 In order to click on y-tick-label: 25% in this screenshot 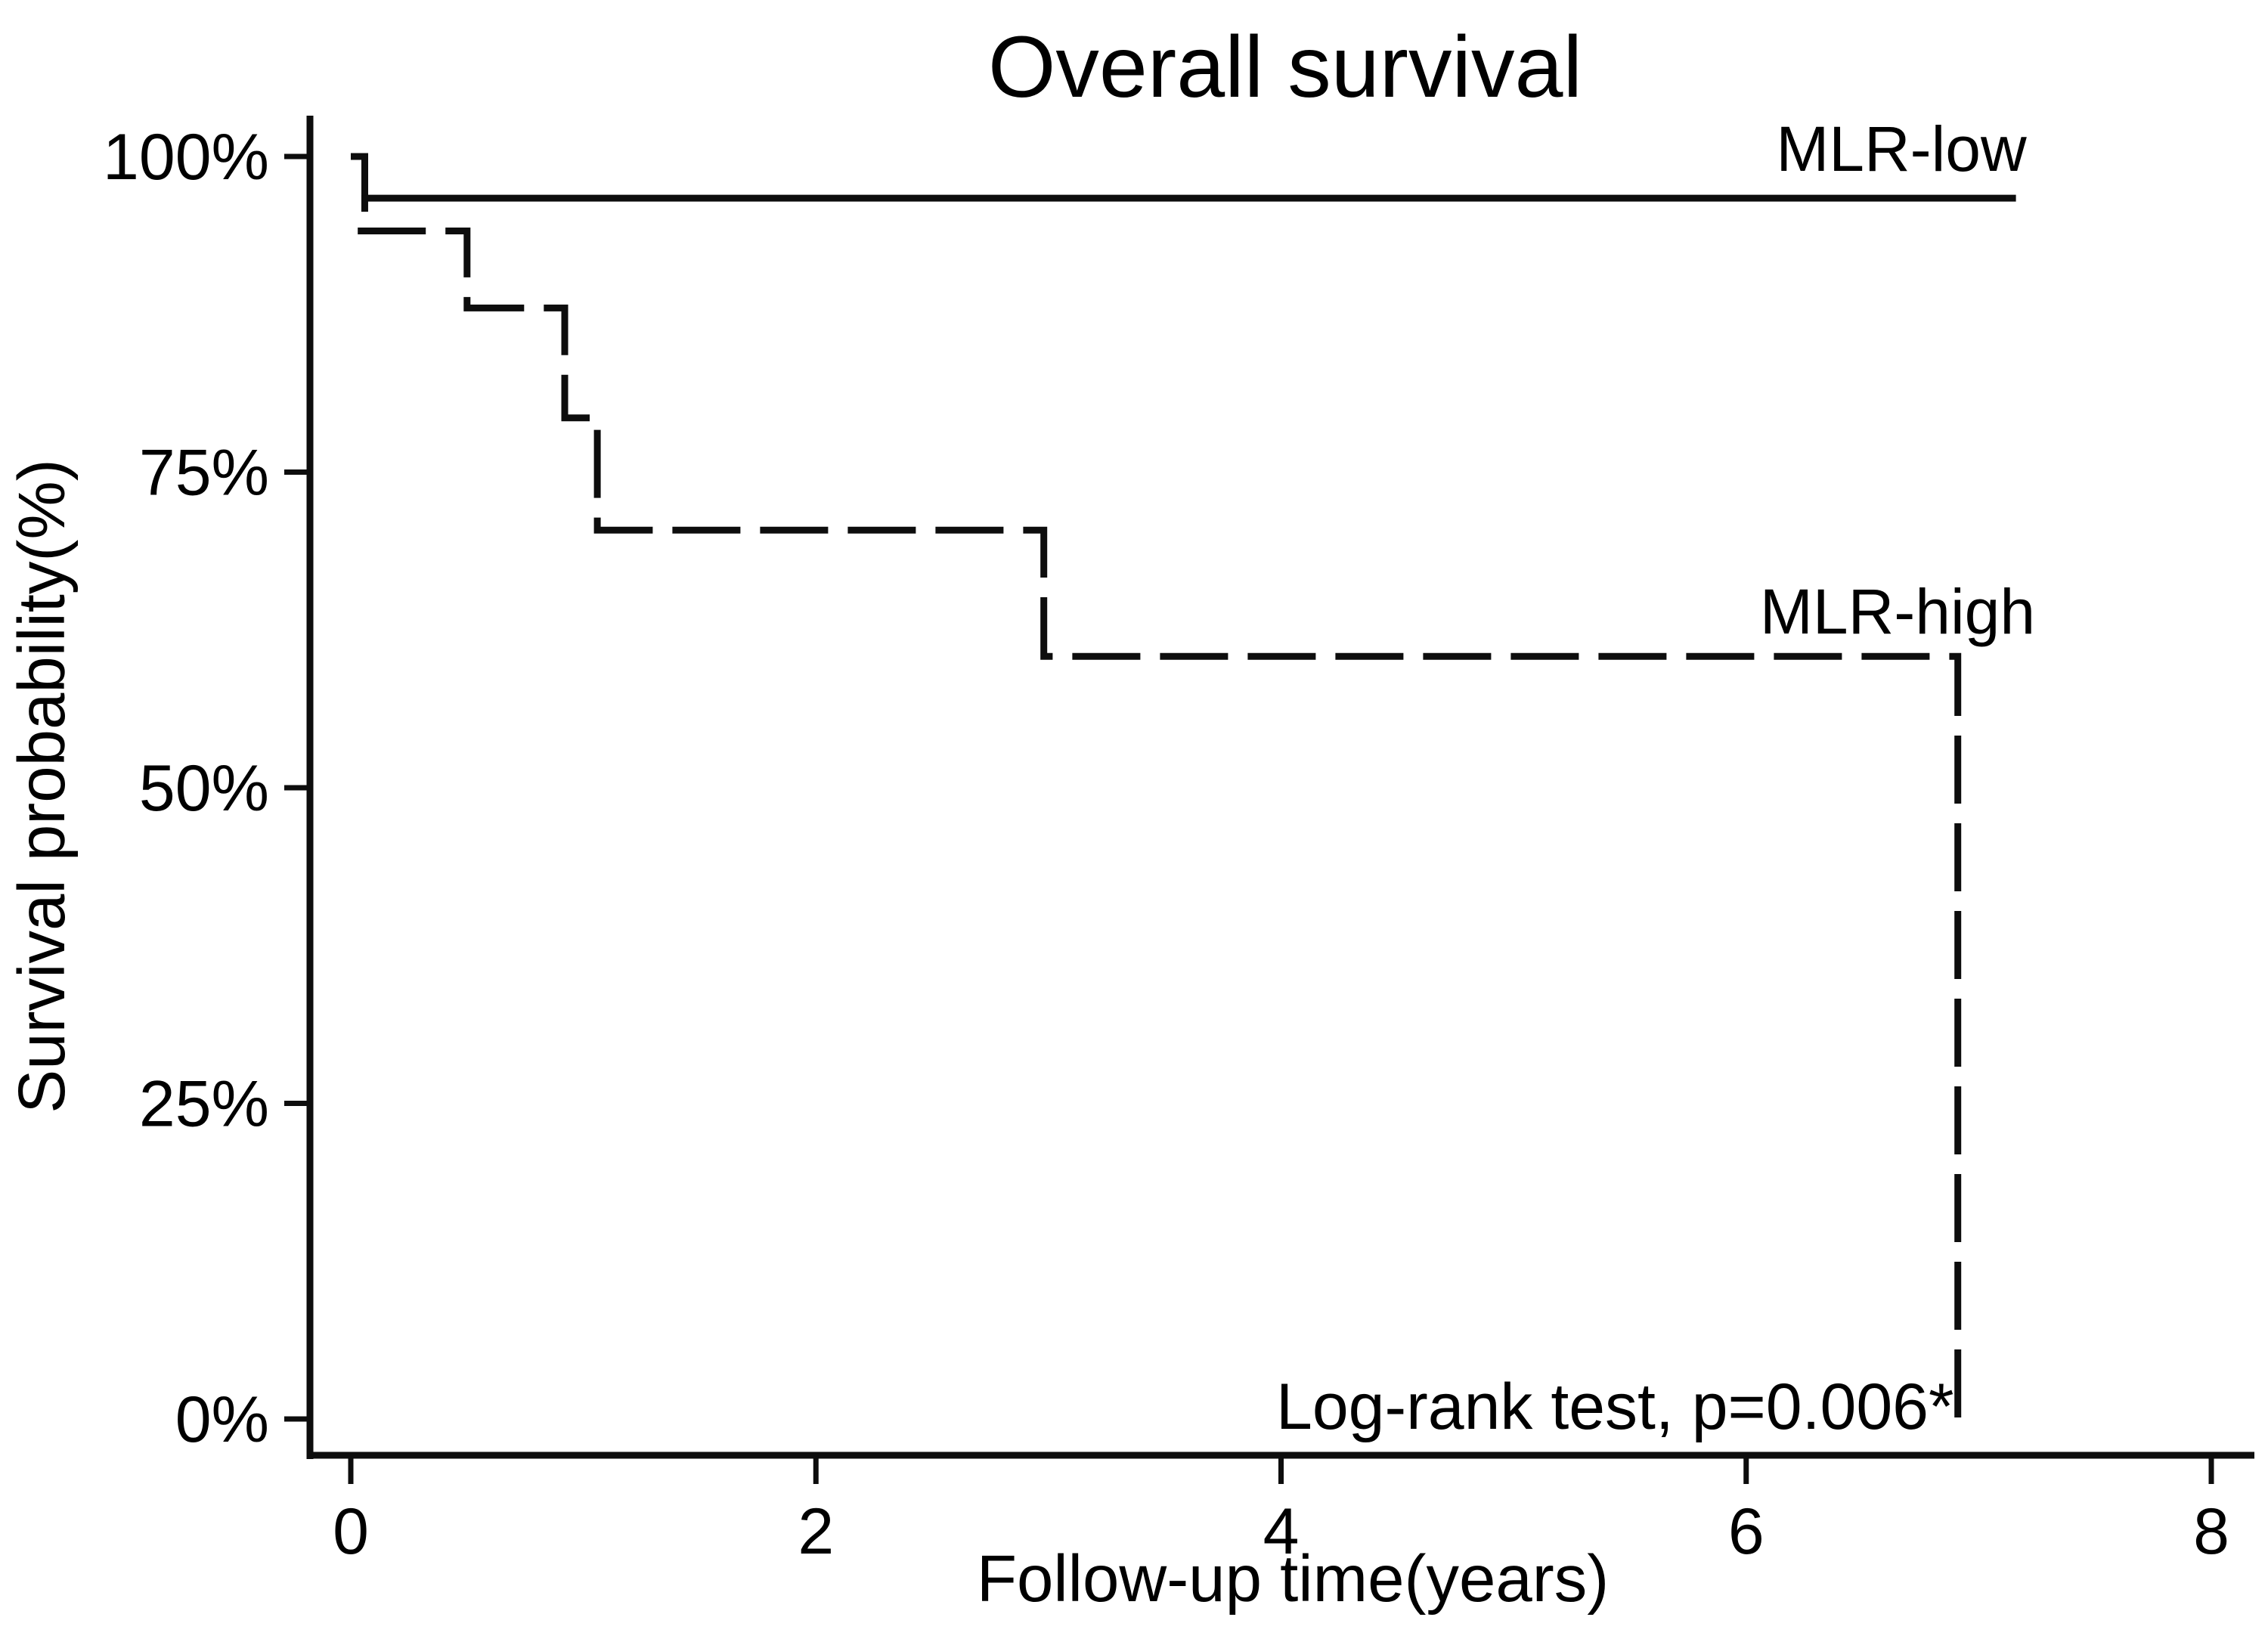, I will do `click(204, 1104)`.